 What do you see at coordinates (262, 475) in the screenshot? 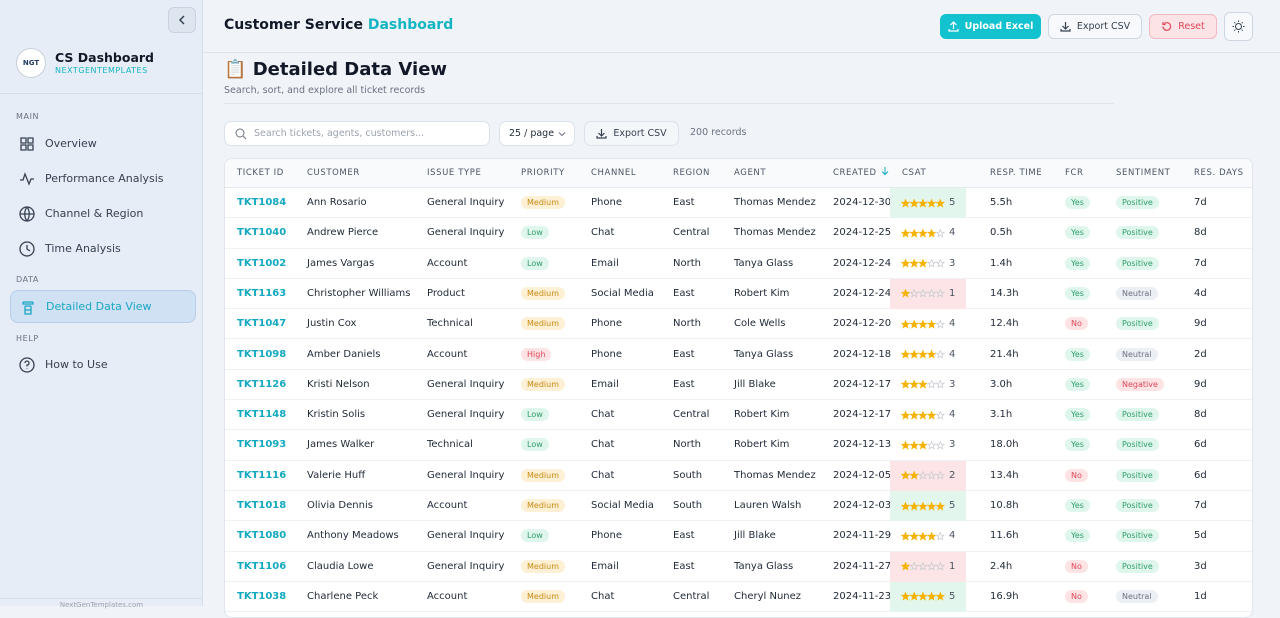
I see `ticket-link: TKT1116` at bounding box center [262, 475].